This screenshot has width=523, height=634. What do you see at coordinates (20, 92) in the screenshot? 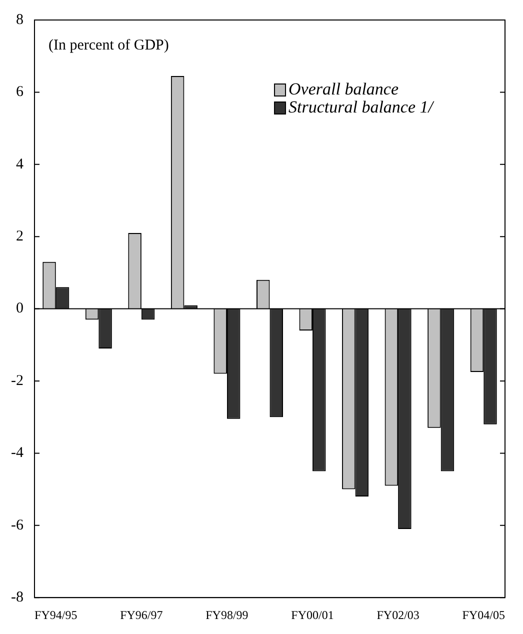
I see `y-tick-label: 6` at bounding box center [20, 92].